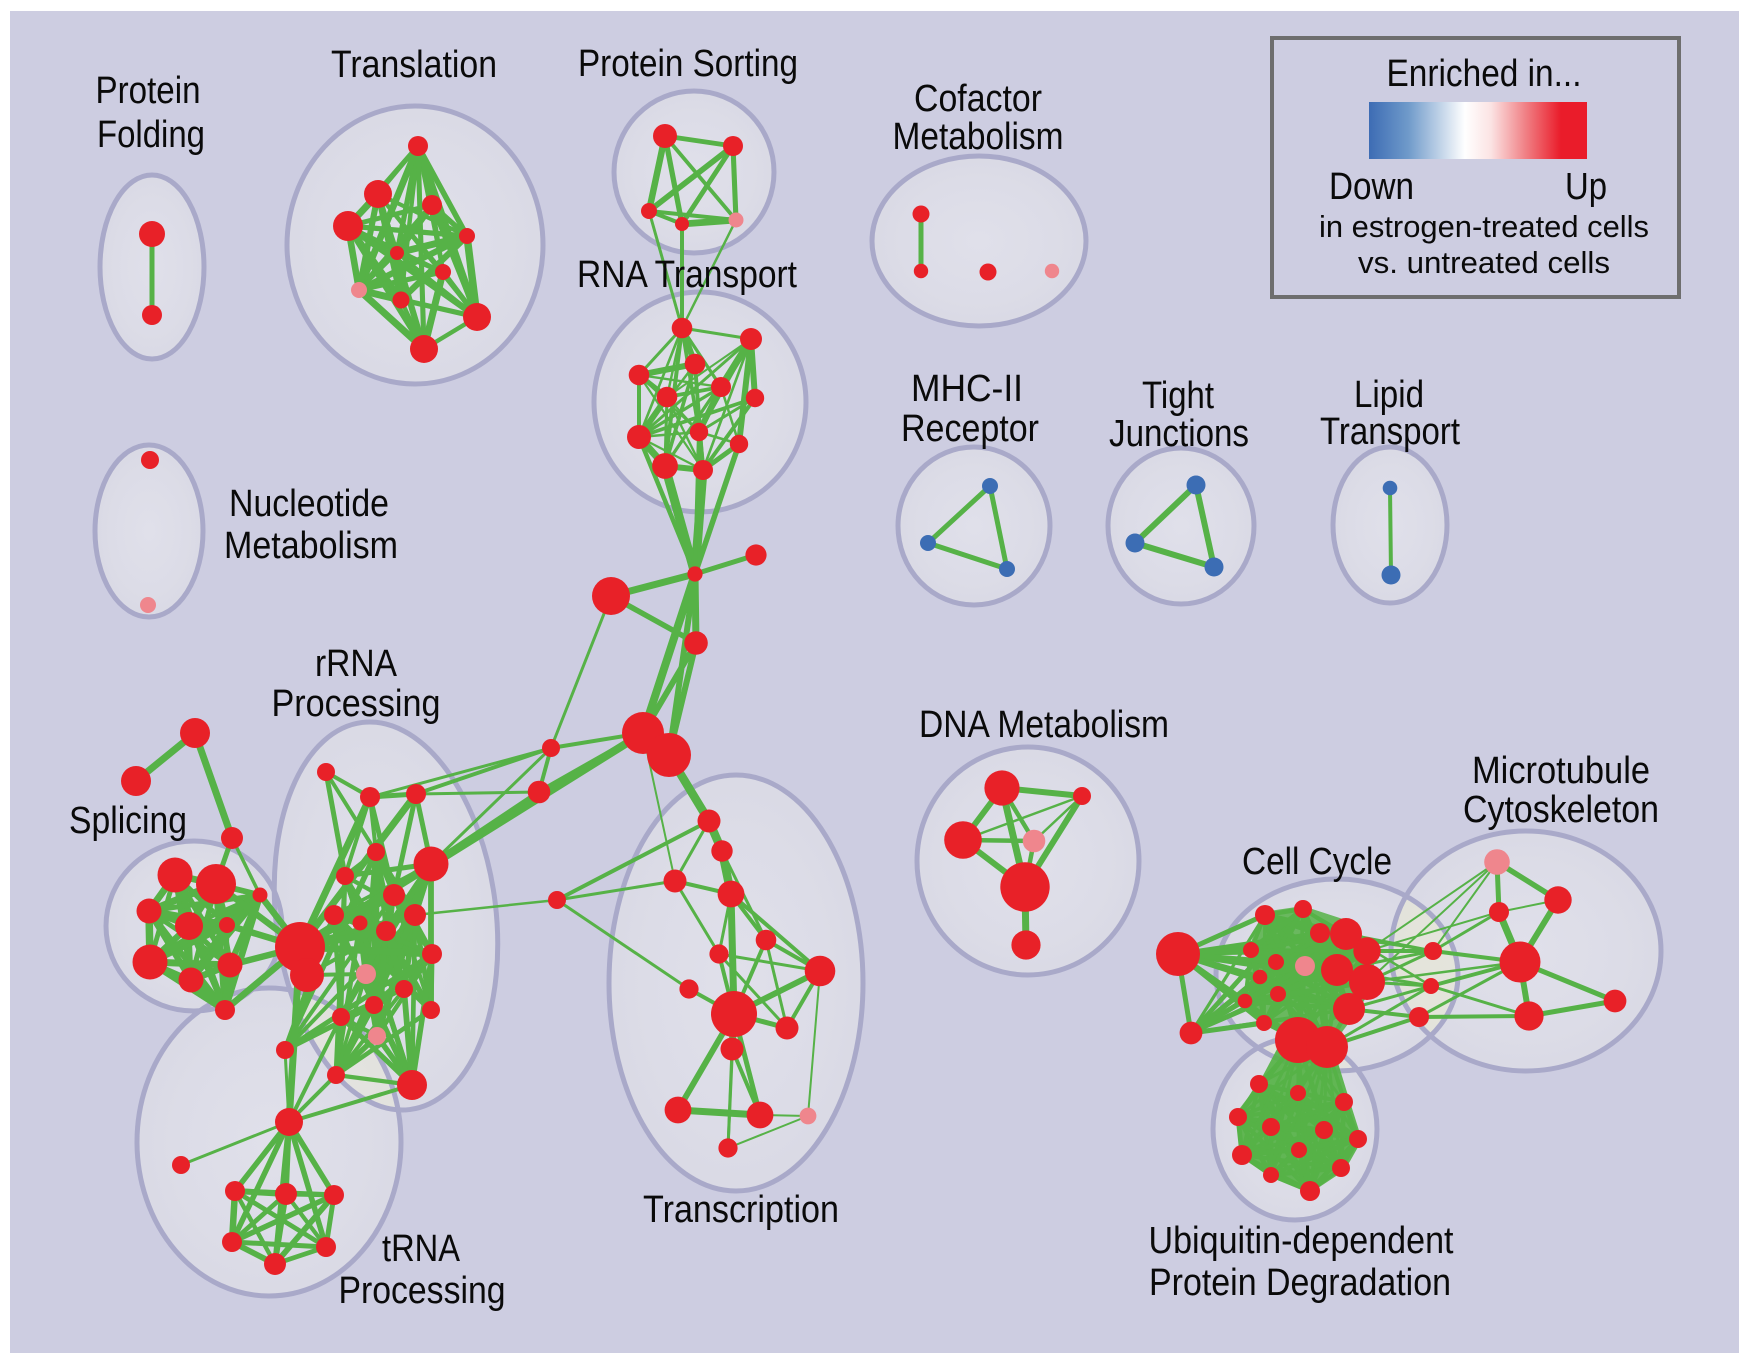  Describe the element at coordinates (1389, 395) in the screenshot. I see `svg-text: Lipid` at that location.